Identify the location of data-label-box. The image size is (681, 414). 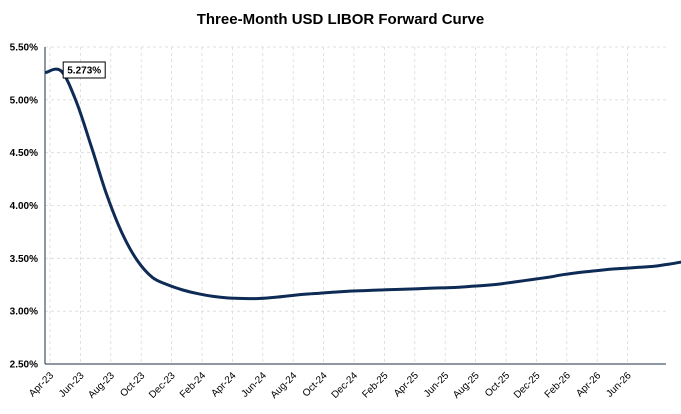
(84, 70).